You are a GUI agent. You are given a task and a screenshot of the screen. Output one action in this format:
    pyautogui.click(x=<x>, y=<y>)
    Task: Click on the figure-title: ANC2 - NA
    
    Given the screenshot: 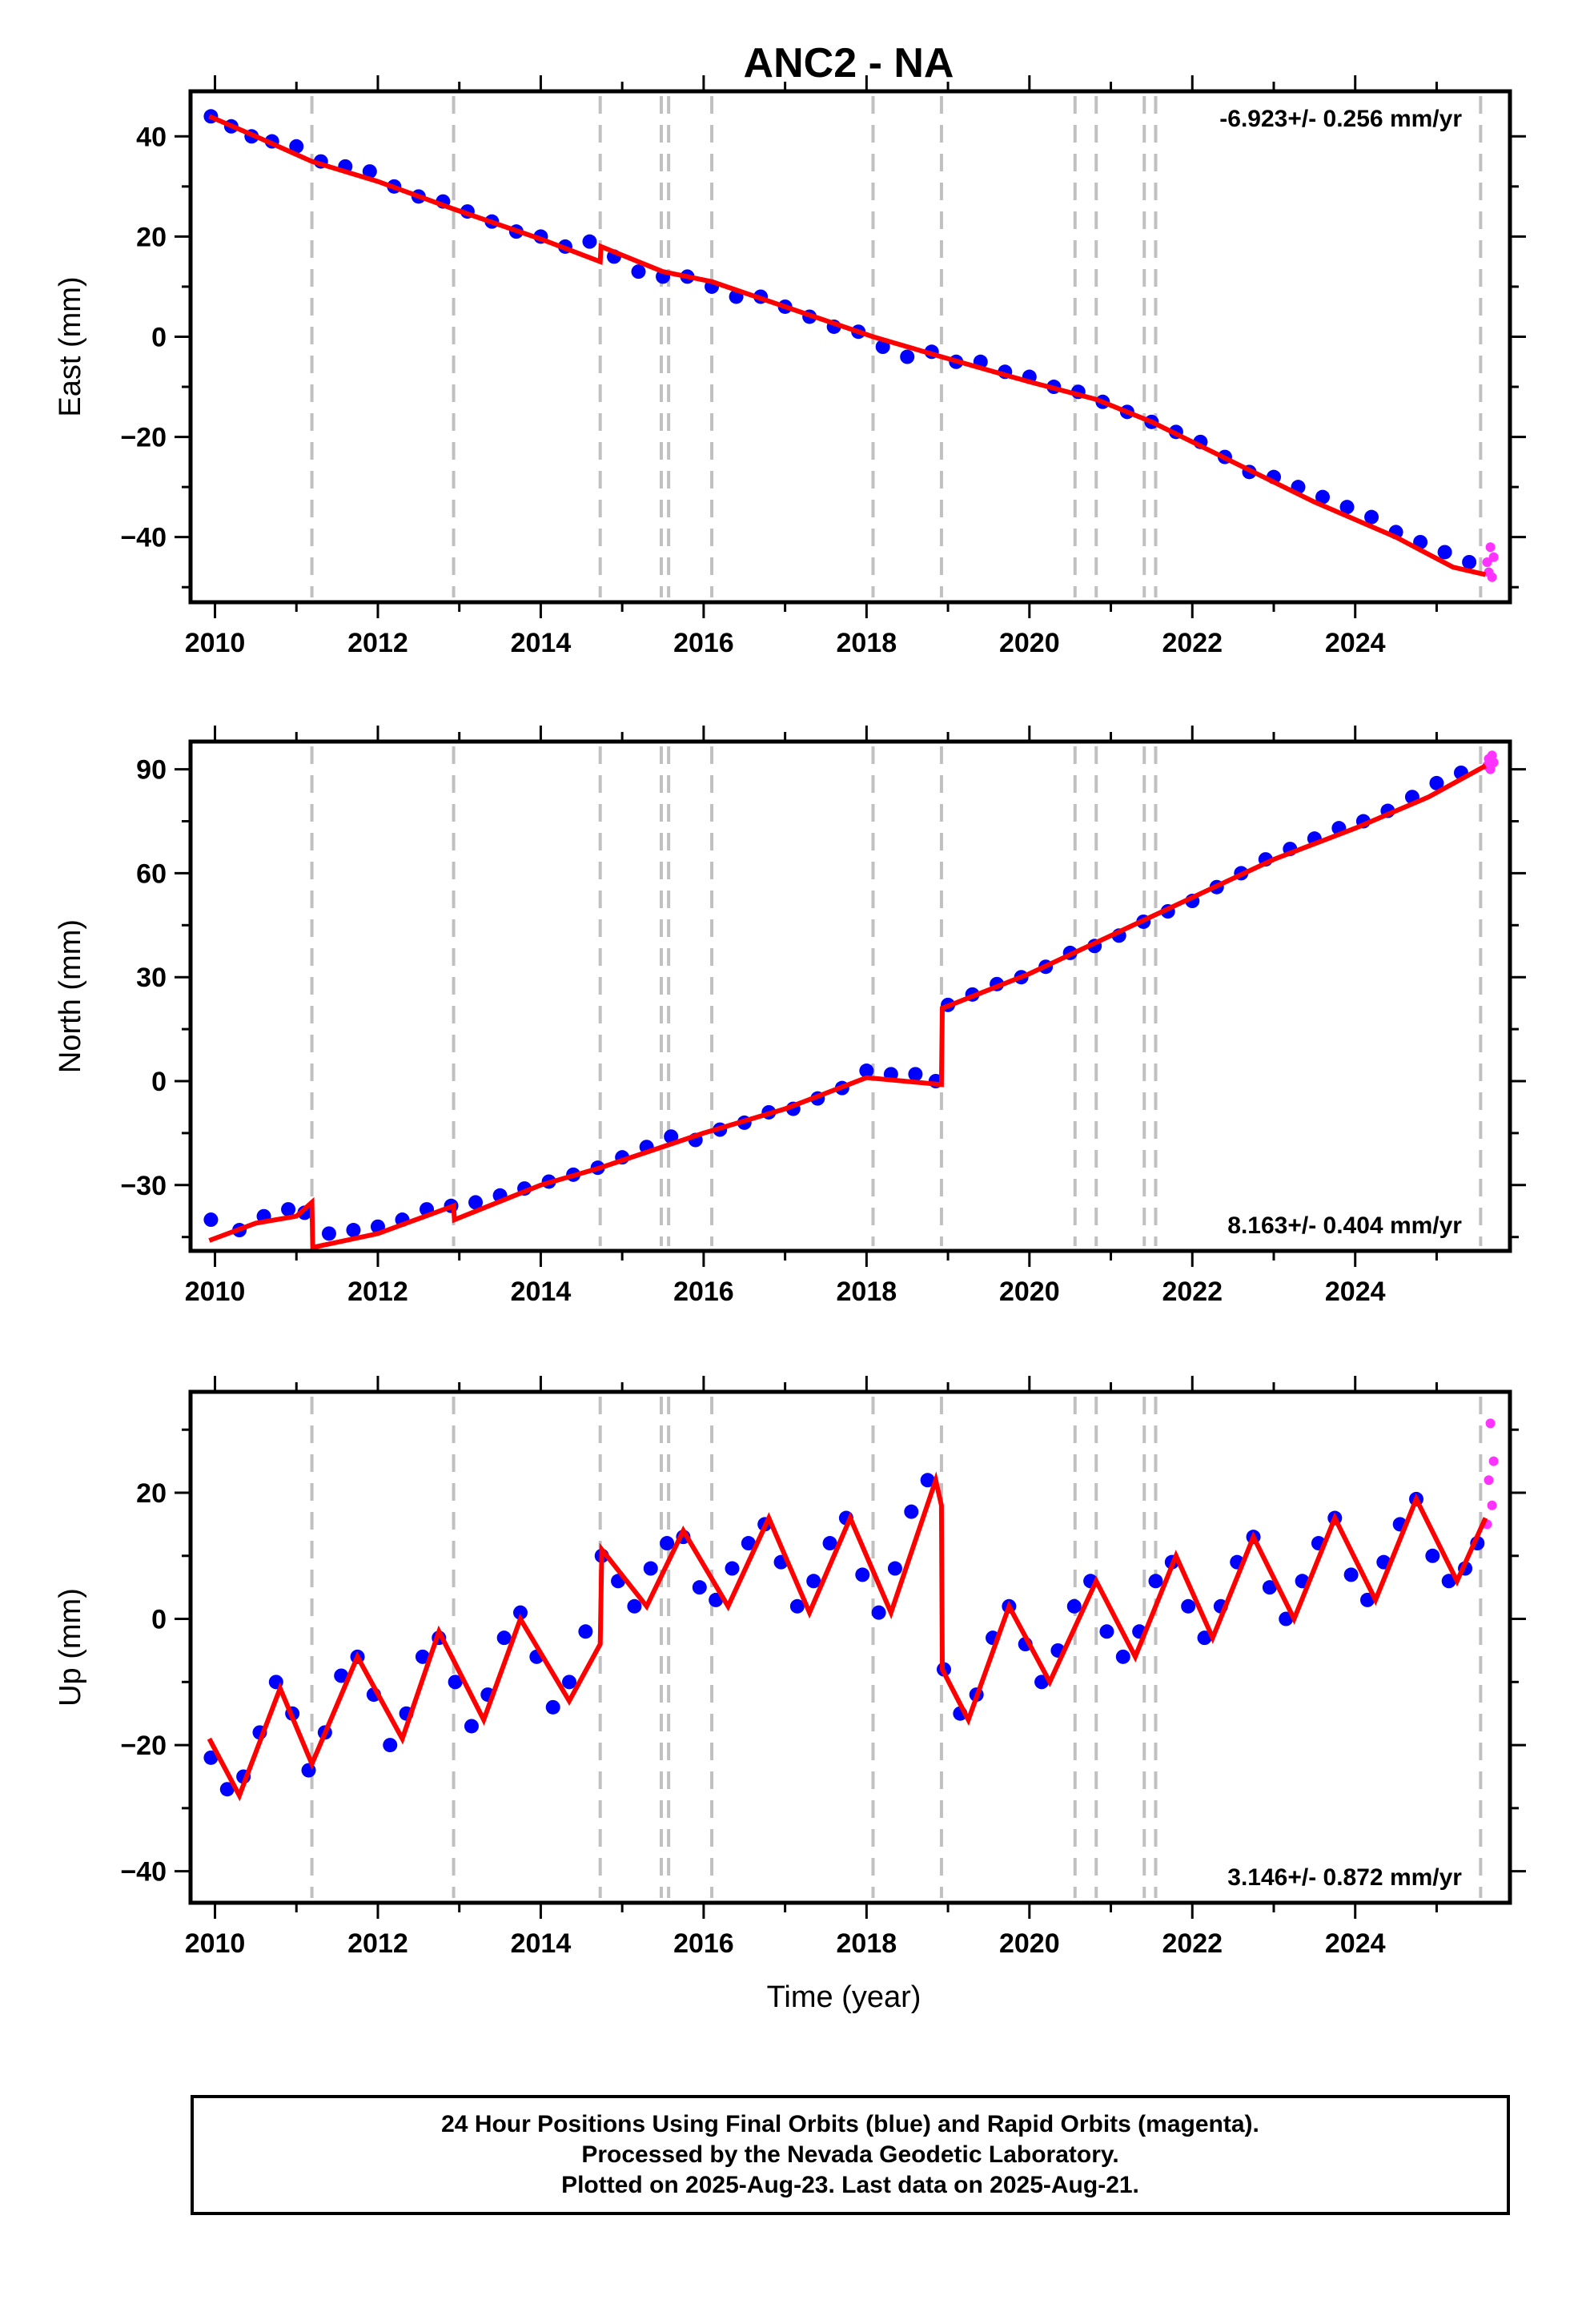 What is the action you would take?
    pyautogui.click(x=849, y=63)
    